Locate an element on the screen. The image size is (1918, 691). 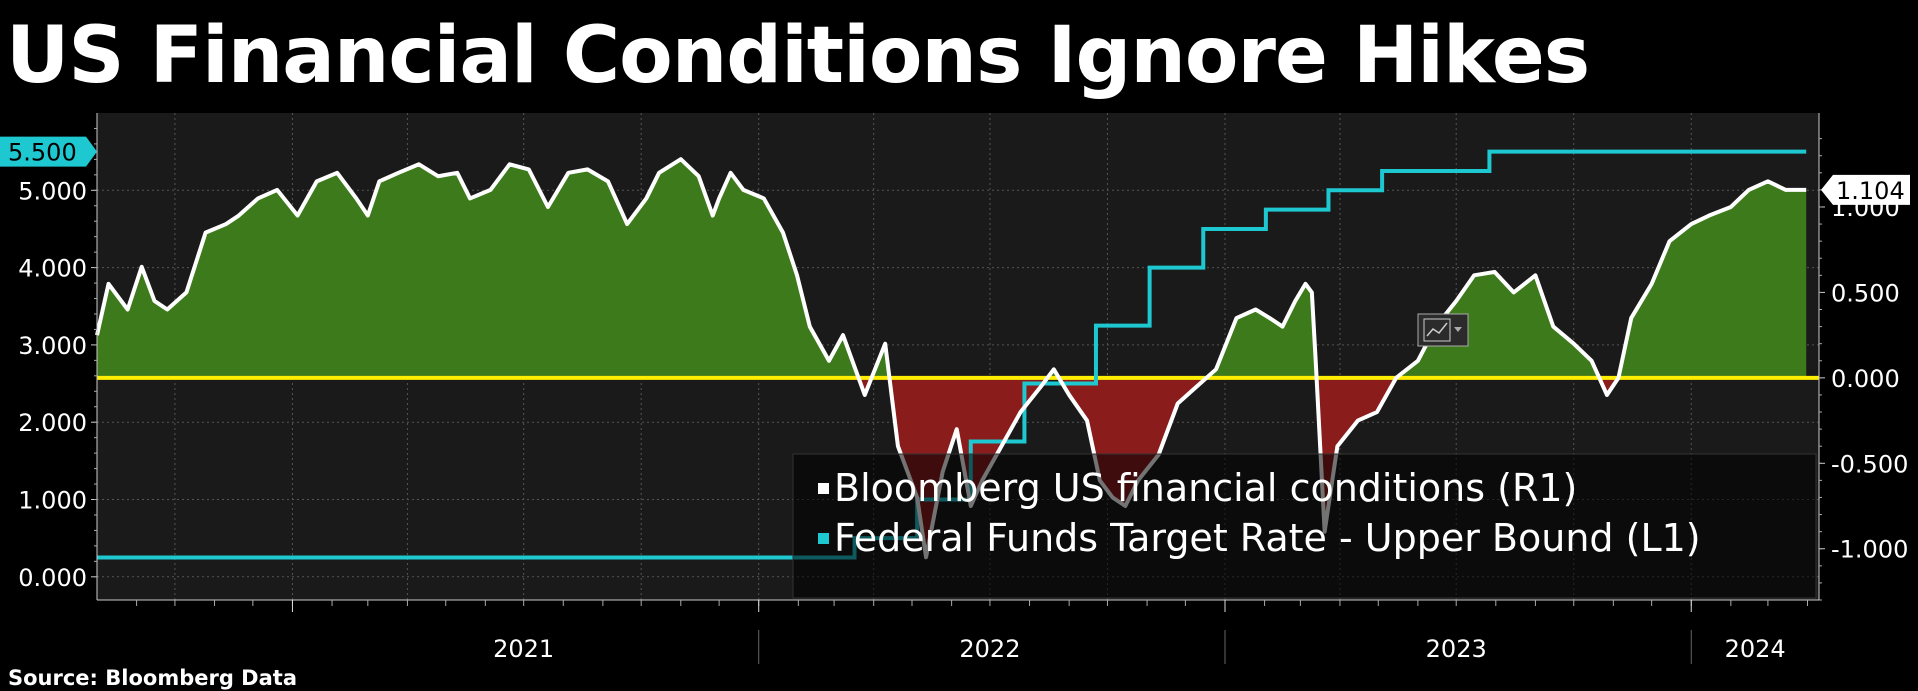
left-axis-tick-label: 4.000 is located at coordinates (52, 269).